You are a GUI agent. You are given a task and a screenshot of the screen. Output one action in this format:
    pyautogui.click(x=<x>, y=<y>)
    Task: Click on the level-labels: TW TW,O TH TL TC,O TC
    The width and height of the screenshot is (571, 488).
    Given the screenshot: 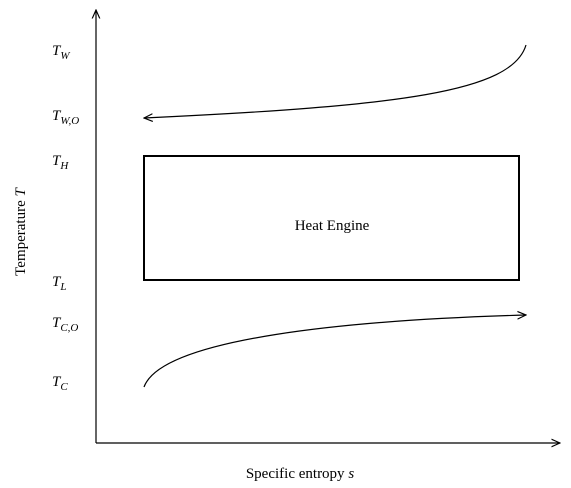 What is the action you would take?
    pyautogui.click(x=65, y=218)
    